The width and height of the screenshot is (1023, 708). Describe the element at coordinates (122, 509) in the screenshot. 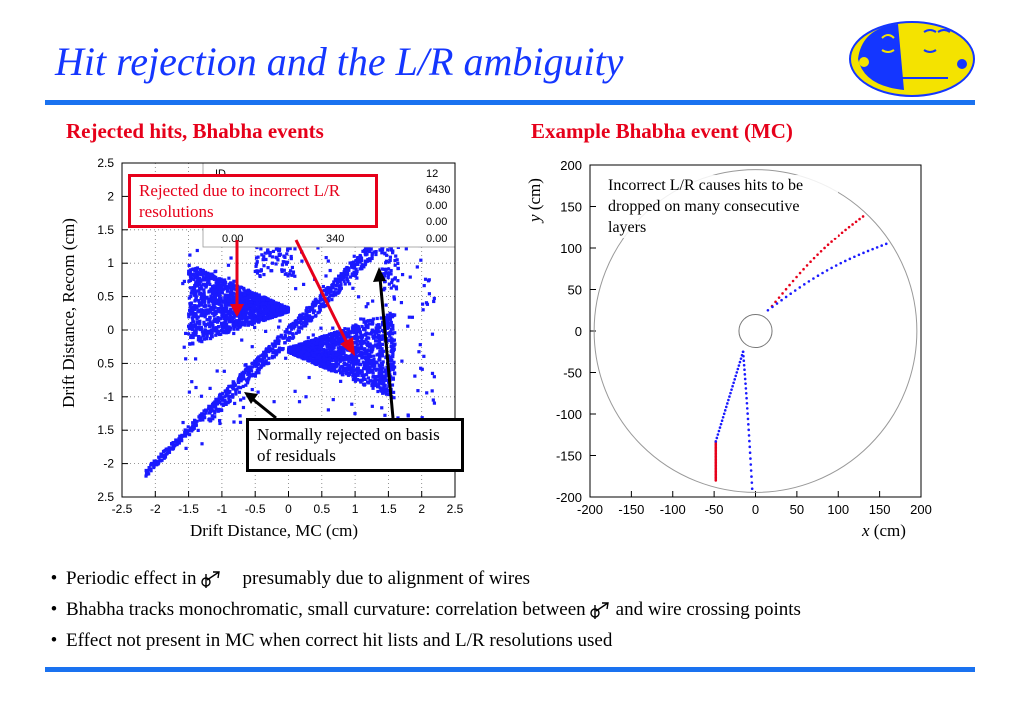

I see `x-tick-label: -2.5` at that location.